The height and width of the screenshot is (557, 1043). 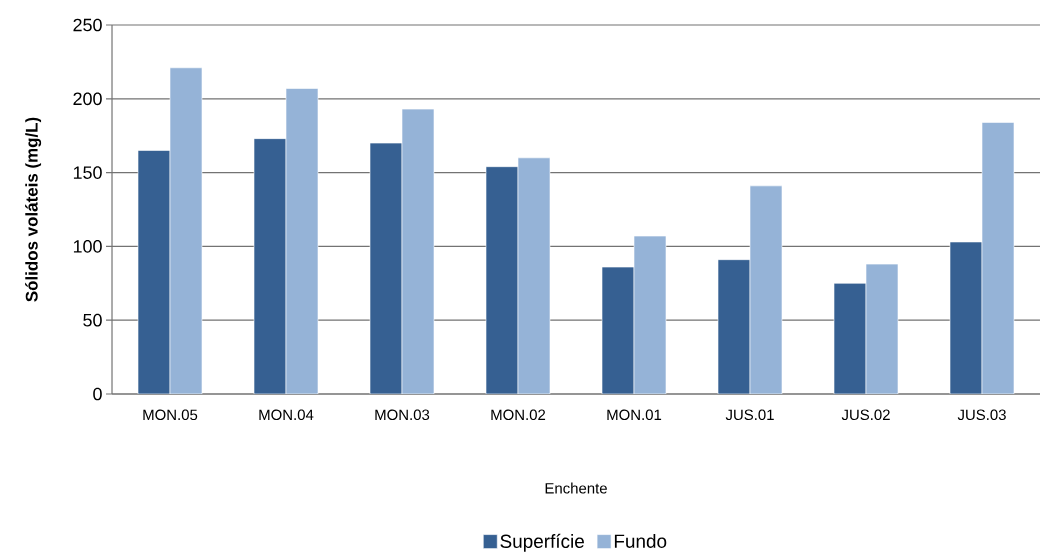 What do you see at coordinates (286, 415) in the screenshot?
I see `x-tick-label: MON.04` at bounding box center [286, 415].